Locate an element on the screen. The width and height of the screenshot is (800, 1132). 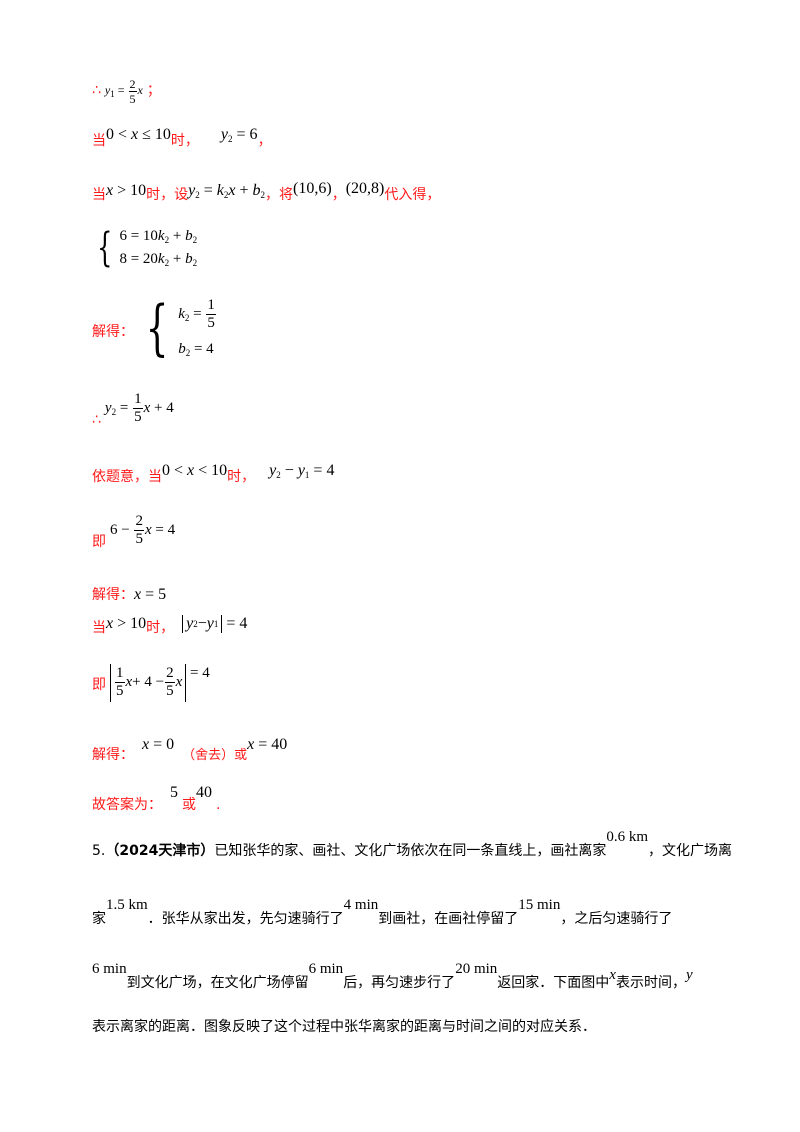
equation-system-1: { 6 = 10k2 + b2 8 = 20k2 + b2 is located at coordinates (147, 248).